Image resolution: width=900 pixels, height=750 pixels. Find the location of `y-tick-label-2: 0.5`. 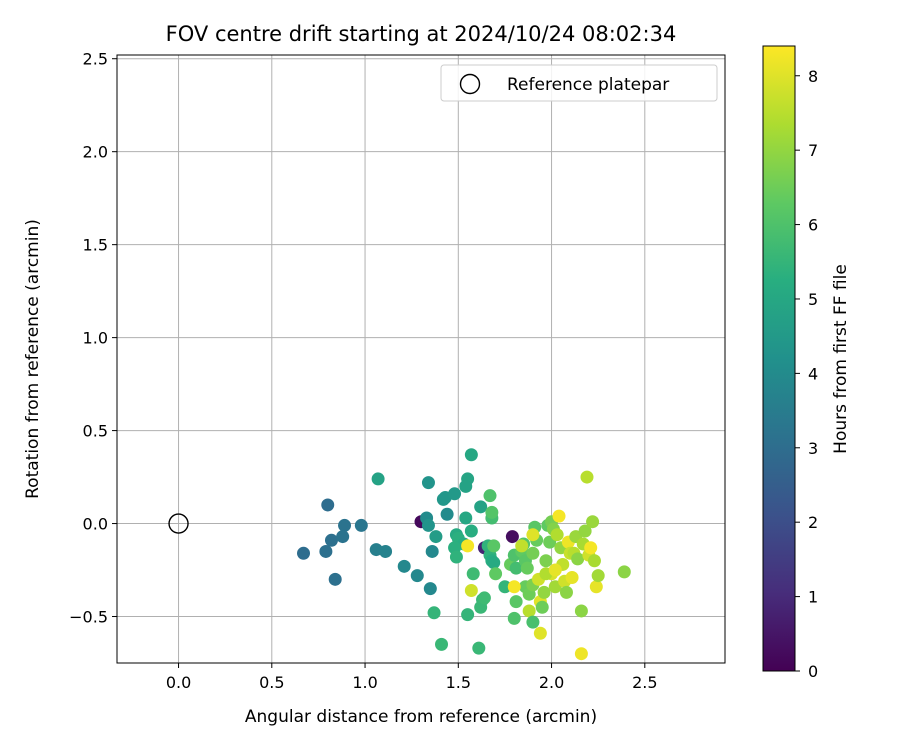

y-tick-label-2: 0.5 is located at coordinates (95, 431).